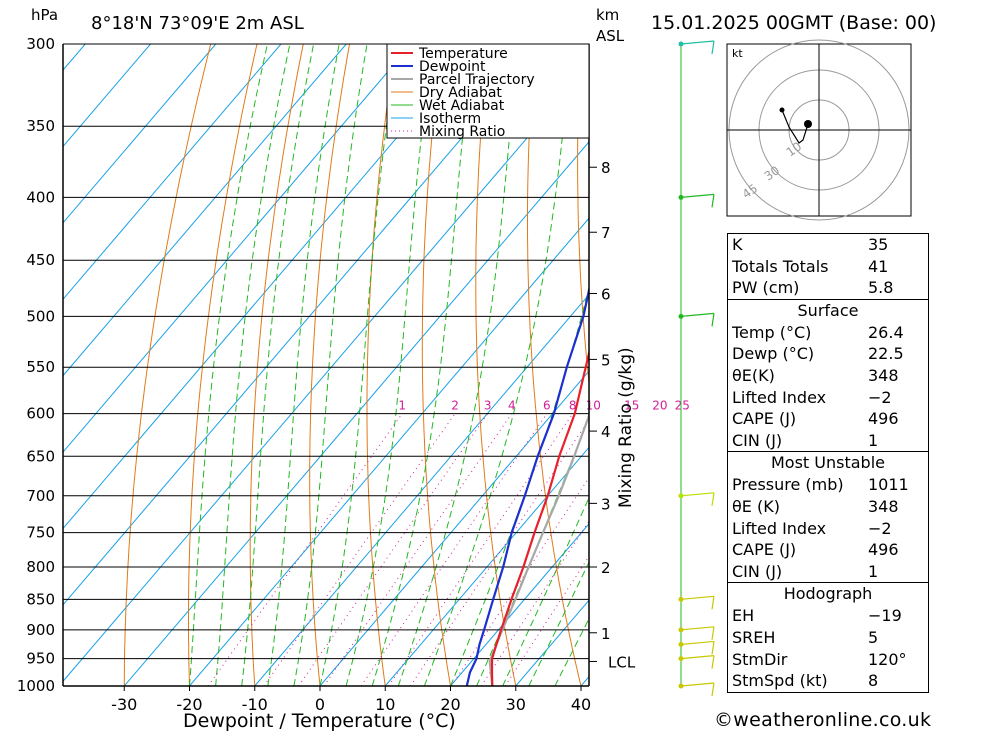 This screenshot has width=1000, height=733. I want to click on series-temperature, so click(539, 517).